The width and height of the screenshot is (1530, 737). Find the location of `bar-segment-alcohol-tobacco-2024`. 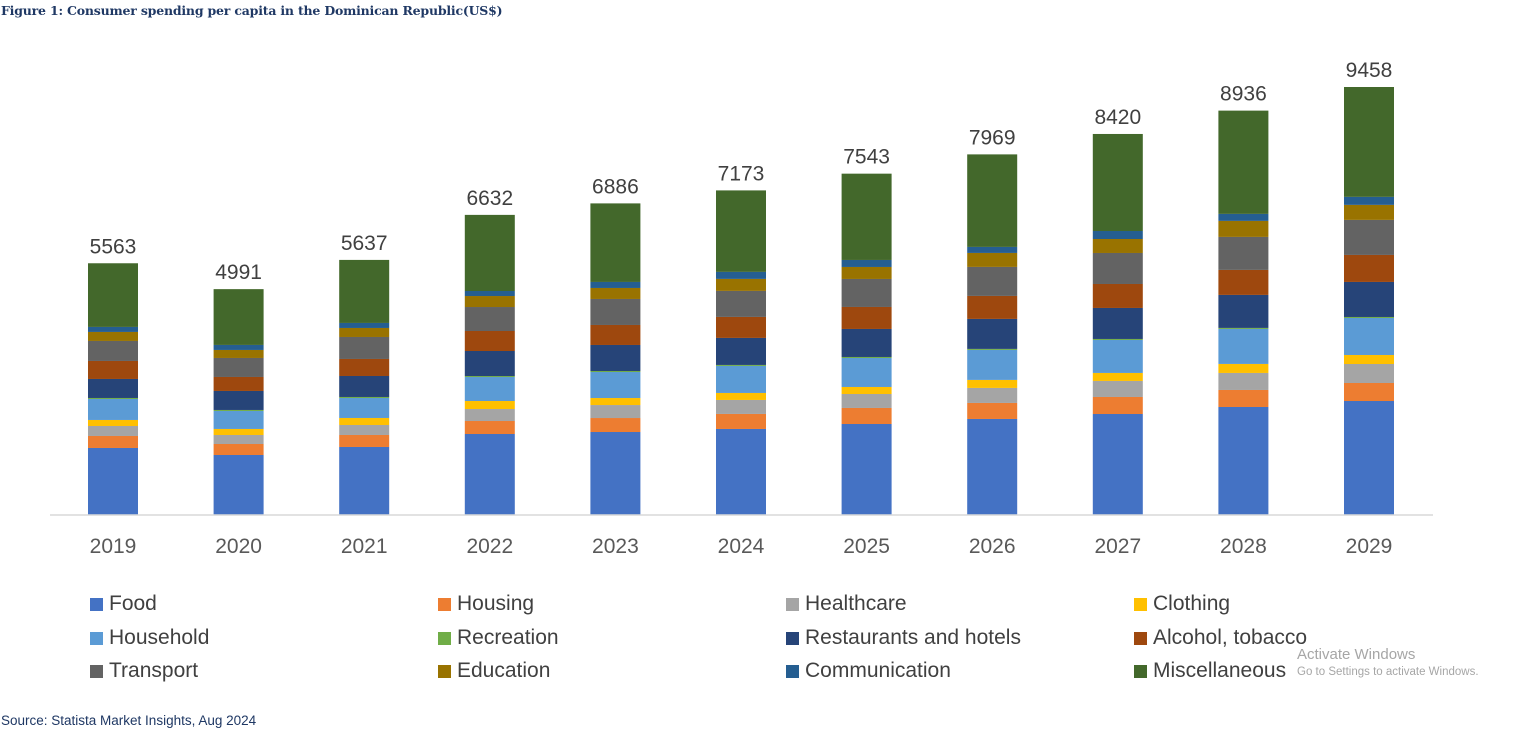

bar-segment-alcohol-tobacco-2024 is located at coordinates (741, 327).